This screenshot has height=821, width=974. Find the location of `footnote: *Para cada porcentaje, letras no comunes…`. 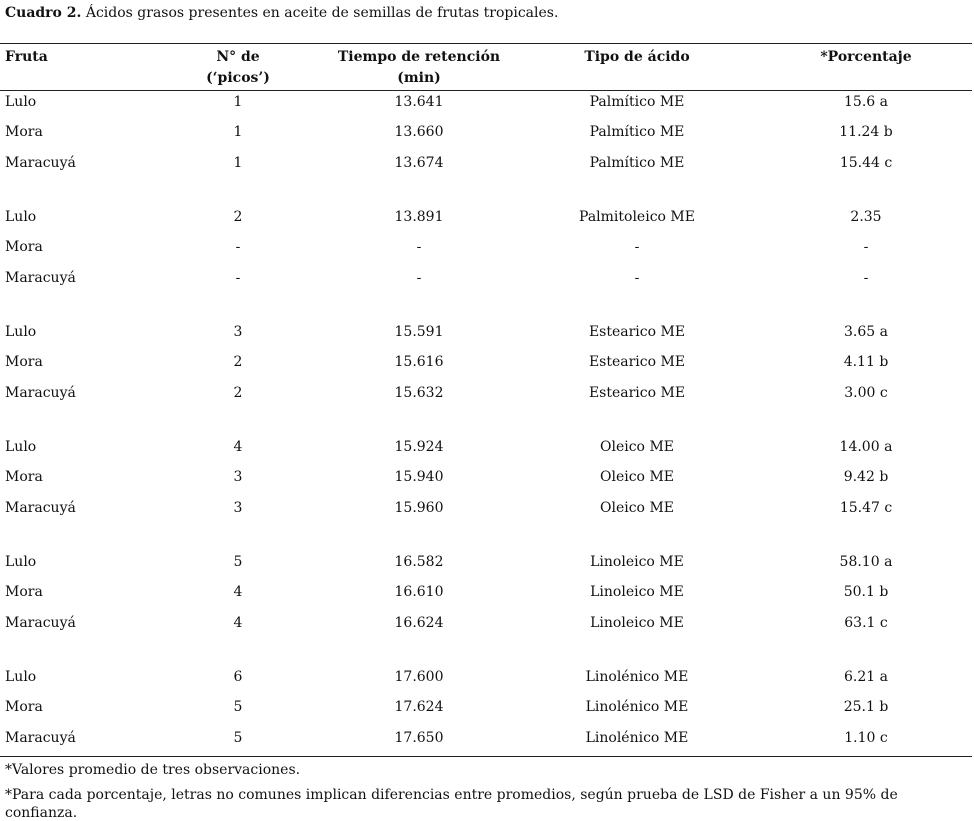

footnote: *Para cada porcentaje, letras no comunes… is located at coordinates (451, 804).